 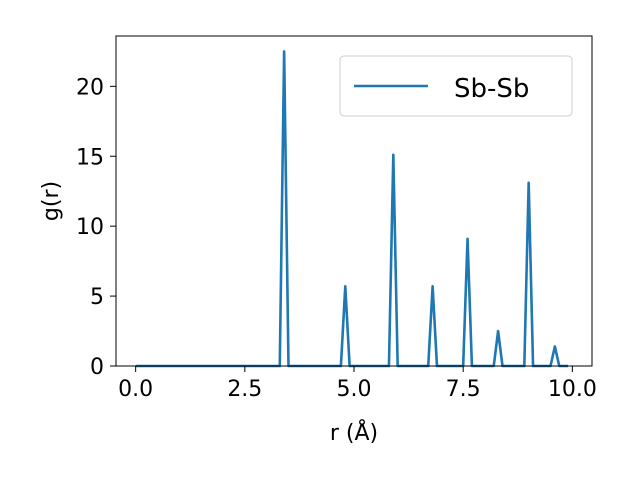 What do you see at coordinates (354, 432) in the screenshot?
I see `x-axis-label: r (Å)` at bounding box center [354, 432].